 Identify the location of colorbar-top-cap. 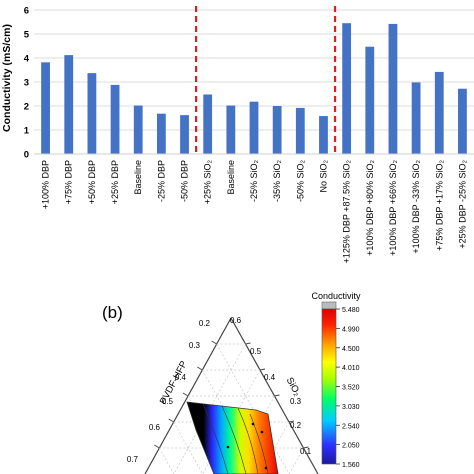
(329, 305).